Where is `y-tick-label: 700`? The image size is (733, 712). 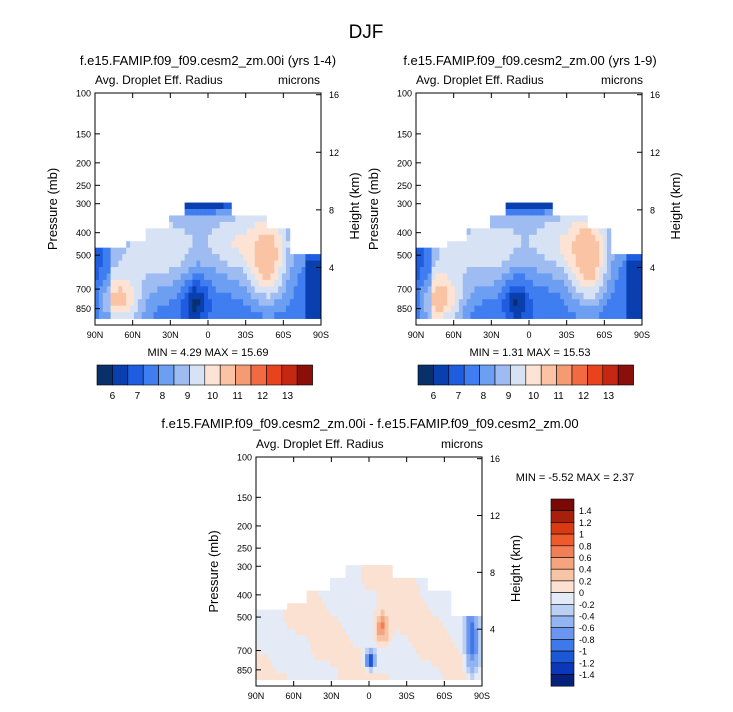
y-tick-label: 700 is located at coordinates (244, 651).